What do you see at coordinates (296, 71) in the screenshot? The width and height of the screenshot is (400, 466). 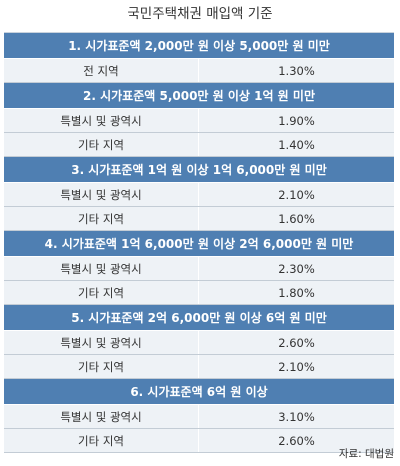 I see `rate-cell: 1.30%` at bounding box center [296, 71].